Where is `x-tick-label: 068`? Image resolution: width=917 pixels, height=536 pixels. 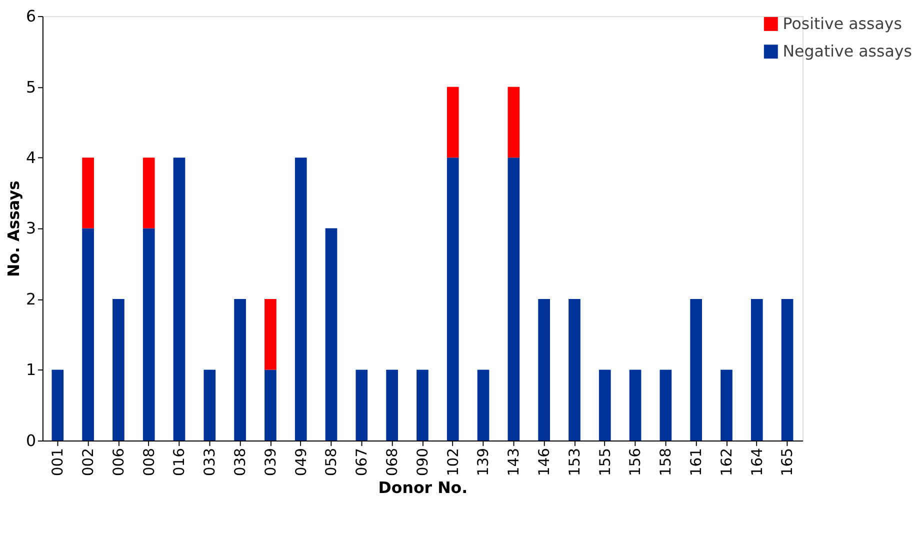 x-tick-label: 068 is located at coordinates (393, 462).